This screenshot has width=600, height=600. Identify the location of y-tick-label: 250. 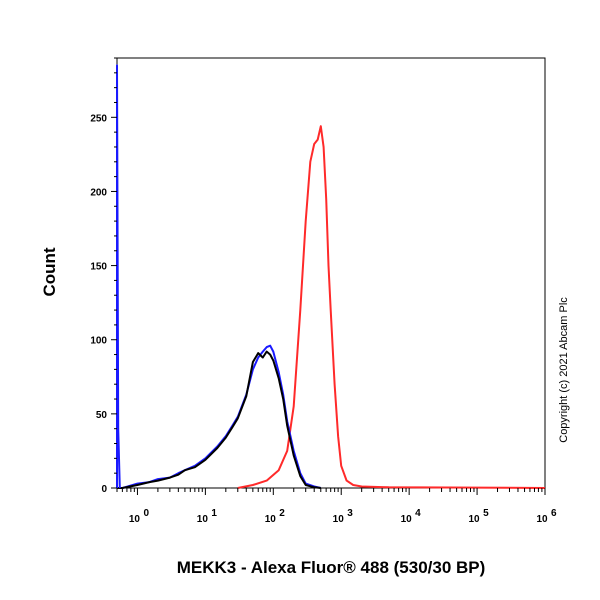
(98, 118).